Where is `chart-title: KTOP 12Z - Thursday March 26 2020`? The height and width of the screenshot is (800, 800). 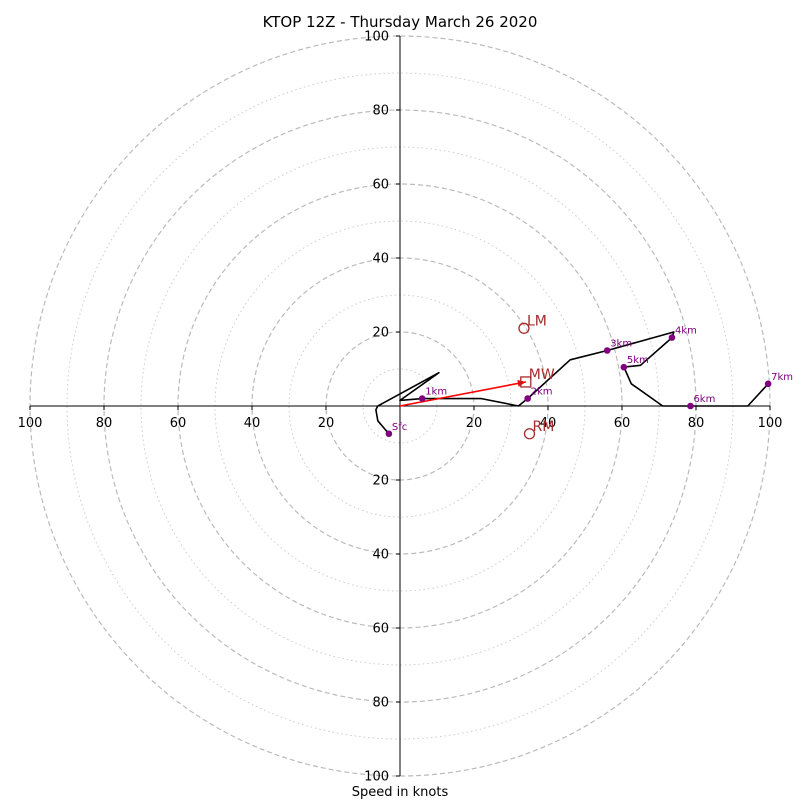
chart-title: KTOP 12Z - Thursday March 26 2020 is located at coordinates (400, 22).